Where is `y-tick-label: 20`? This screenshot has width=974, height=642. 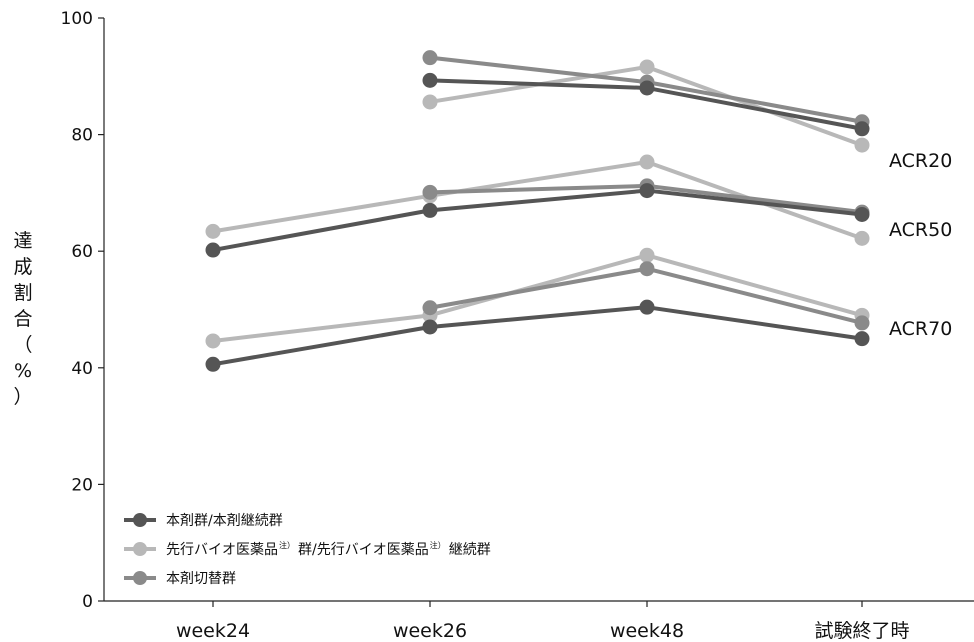 y-tick-label: 20 is located at coordinates (82, 485).